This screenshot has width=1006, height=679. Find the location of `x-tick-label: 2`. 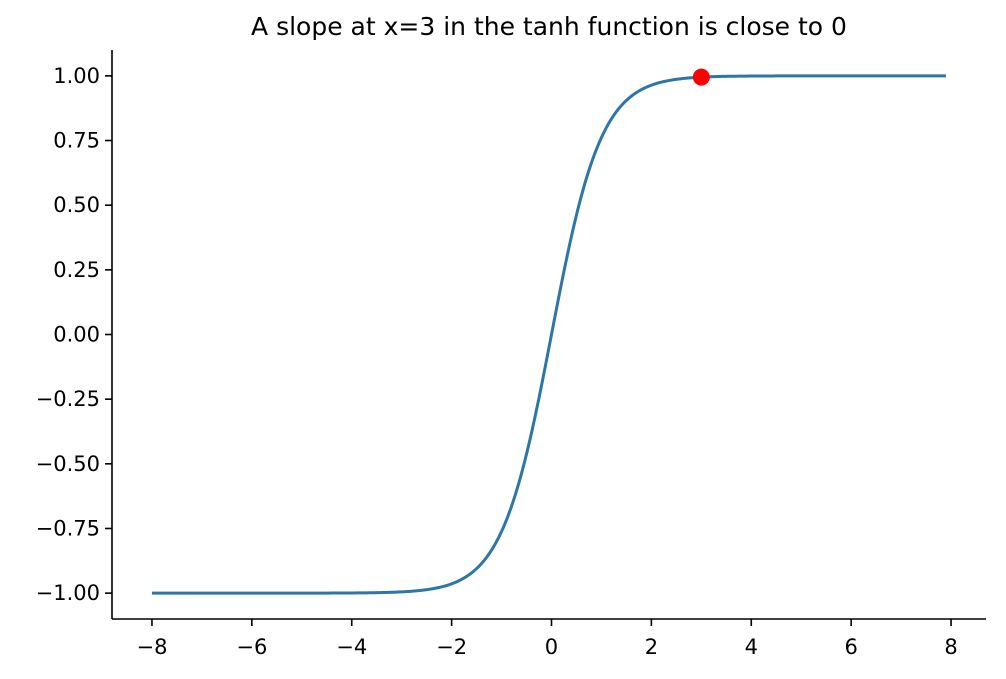

x-tick-label: 2 is located at coordinates (651, 647).